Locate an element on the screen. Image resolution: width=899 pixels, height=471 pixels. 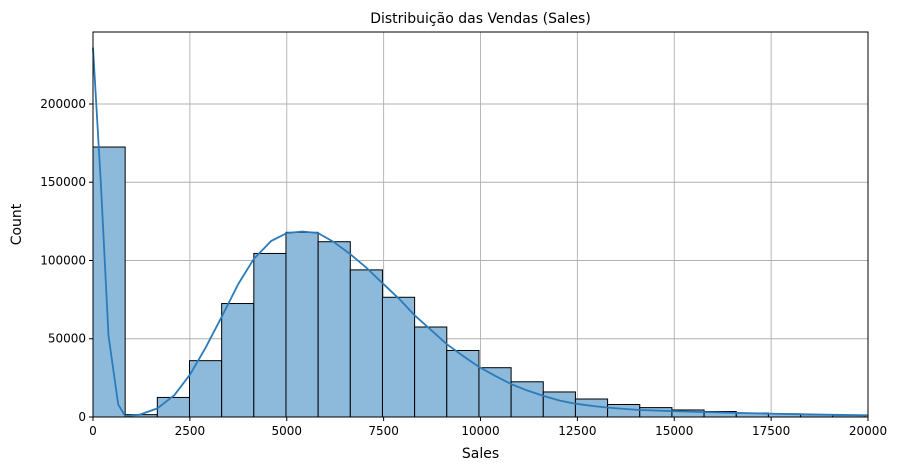
y-tick-label: 0 is located at coordinates (82, 417).